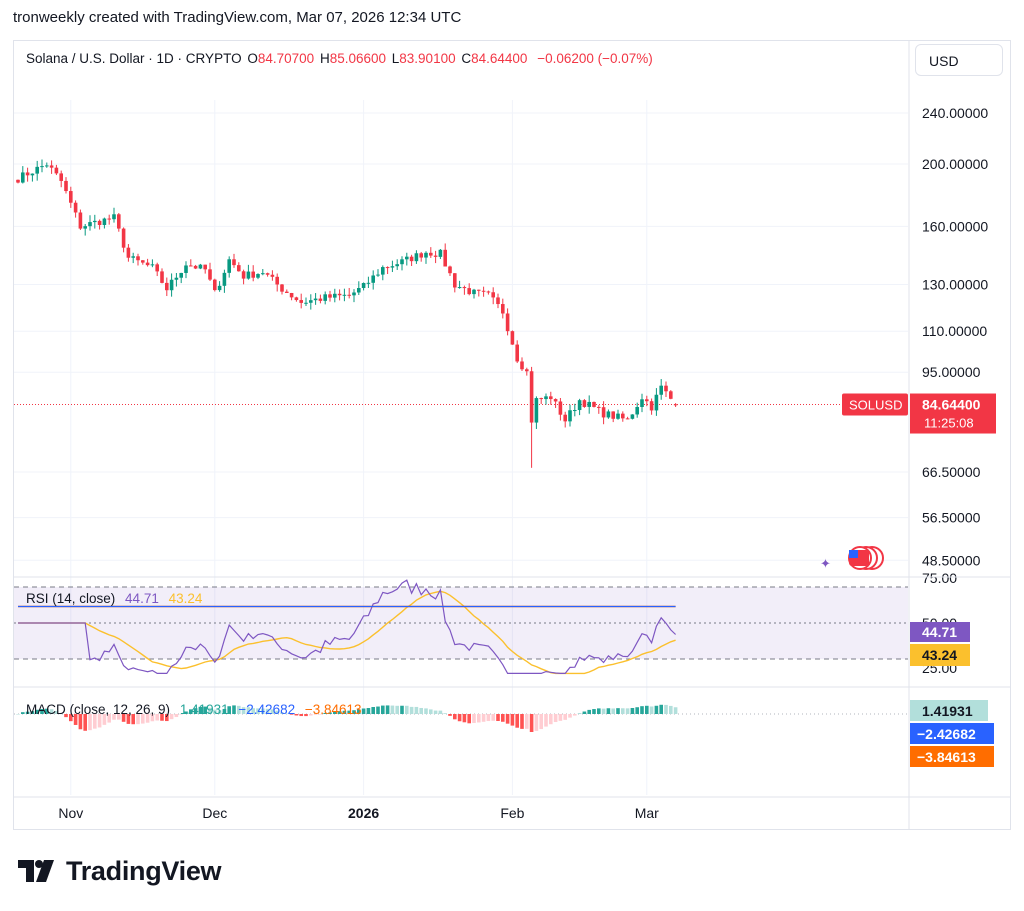 This screenshot has height=911, width=1024. What do you see at coordinates (951, 372) in the screenshot?
I see `price-axis-tick: 95.00000` at bounding box center [951, 372].